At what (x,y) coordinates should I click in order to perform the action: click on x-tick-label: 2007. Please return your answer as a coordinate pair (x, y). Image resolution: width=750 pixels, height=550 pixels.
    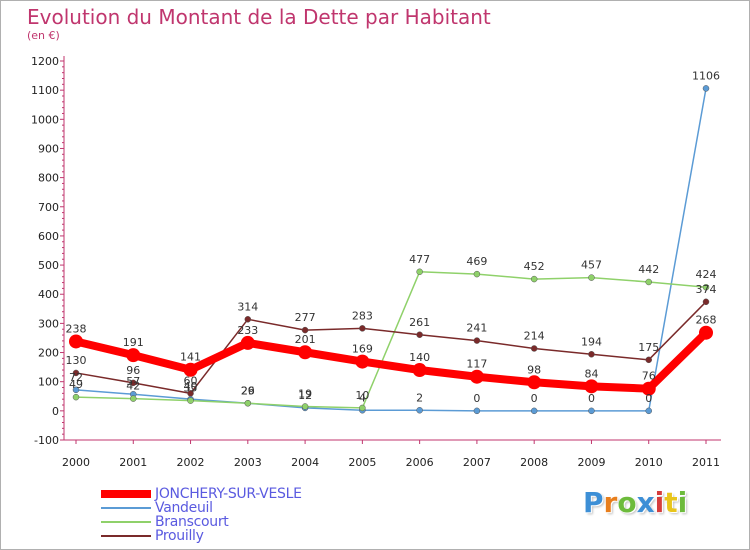
    Looking at the image, I should click on (477, 462).